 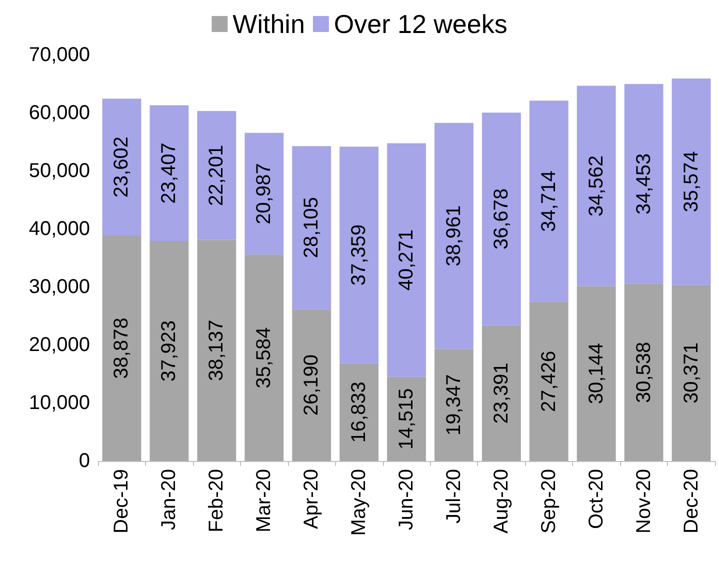 I want to click on x-tick-label: Jun-20, so click(x=407, y=499).